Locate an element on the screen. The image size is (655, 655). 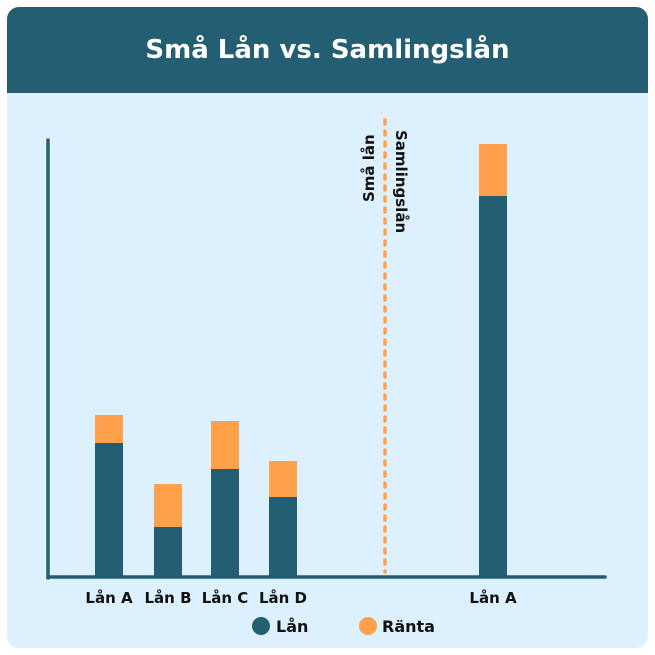
divider-label-left: Små lån is located at coordinates (369, 168).